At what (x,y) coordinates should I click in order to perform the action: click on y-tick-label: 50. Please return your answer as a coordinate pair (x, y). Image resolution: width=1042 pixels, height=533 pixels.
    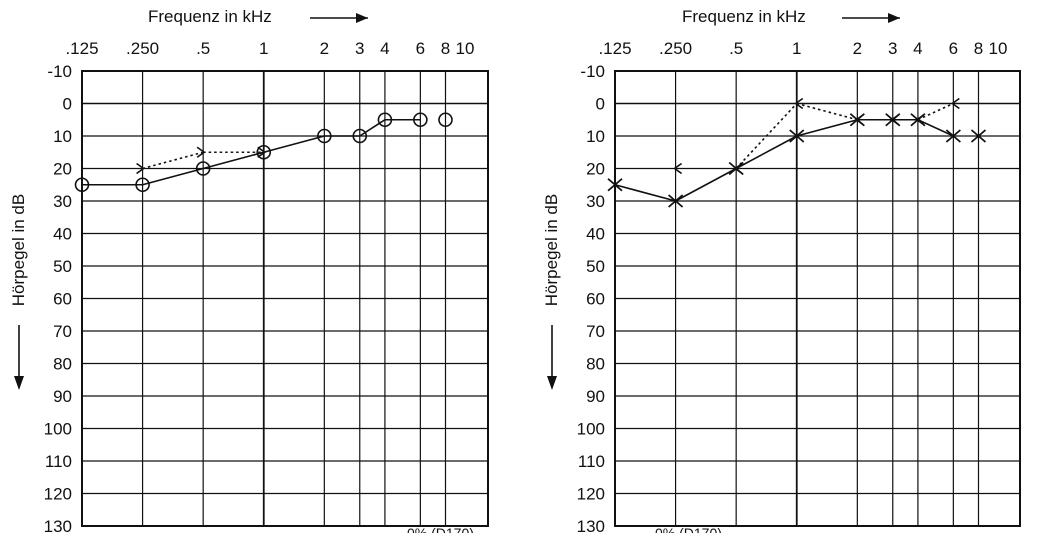
    Looking at the image, I should click on (595, 266).